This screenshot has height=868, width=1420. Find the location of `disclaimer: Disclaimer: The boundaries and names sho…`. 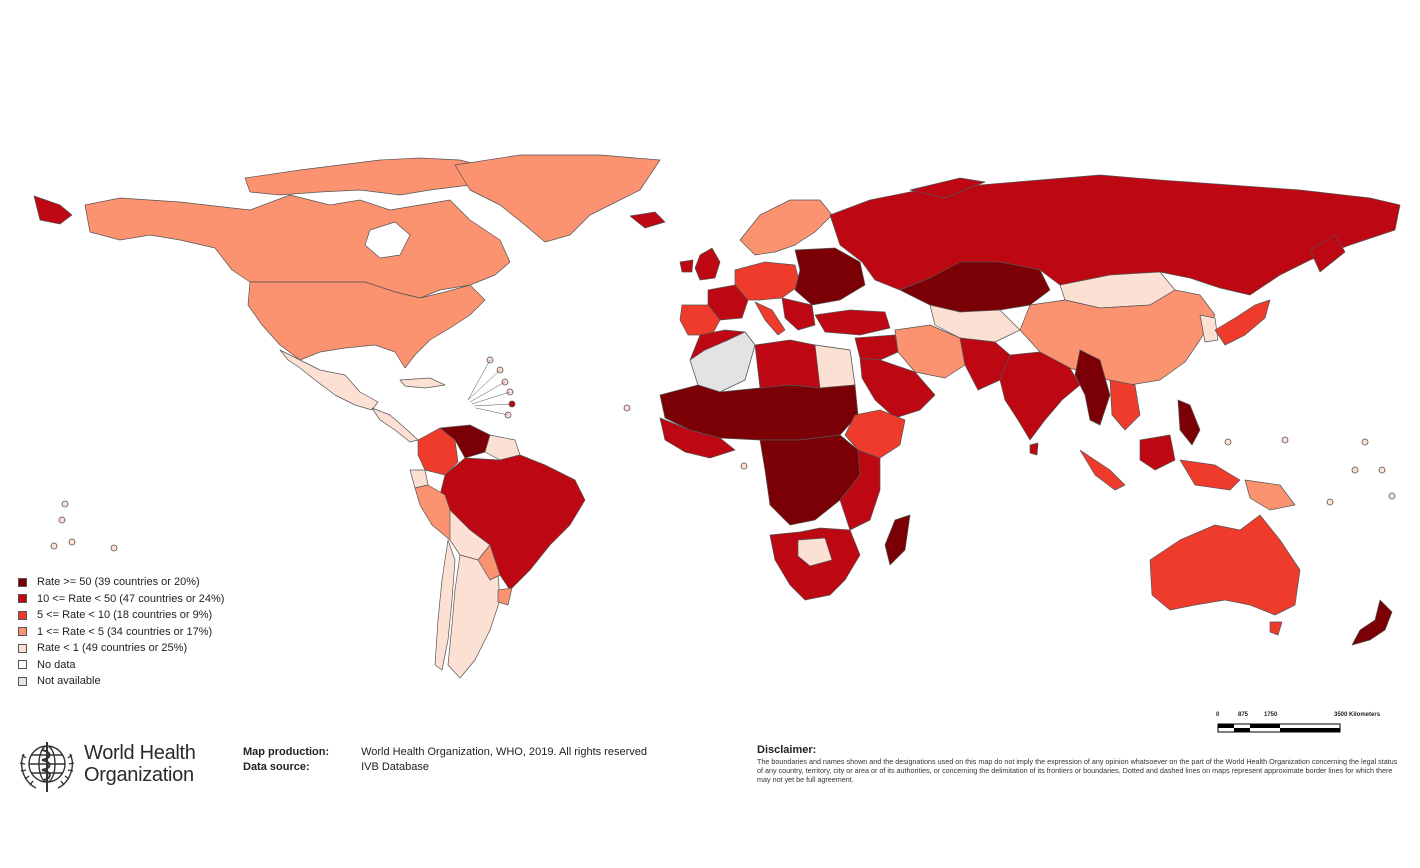

disclaimer: Disclaimer: The boundaries and names sho… is located at coordinates (1079, 764).